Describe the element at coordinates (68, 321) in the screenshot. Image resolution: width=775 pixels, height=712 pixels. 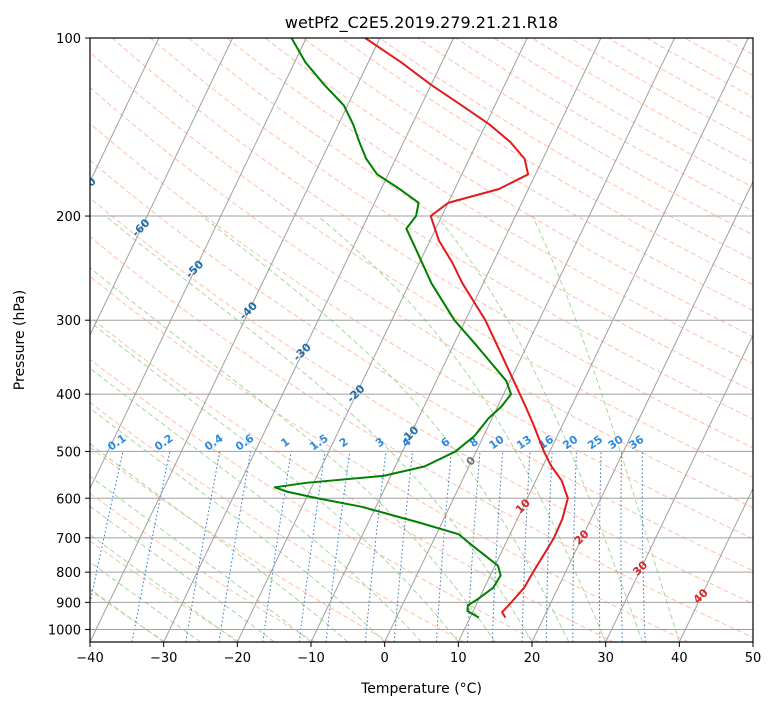
I see `y-tick-label: 300` at that location.